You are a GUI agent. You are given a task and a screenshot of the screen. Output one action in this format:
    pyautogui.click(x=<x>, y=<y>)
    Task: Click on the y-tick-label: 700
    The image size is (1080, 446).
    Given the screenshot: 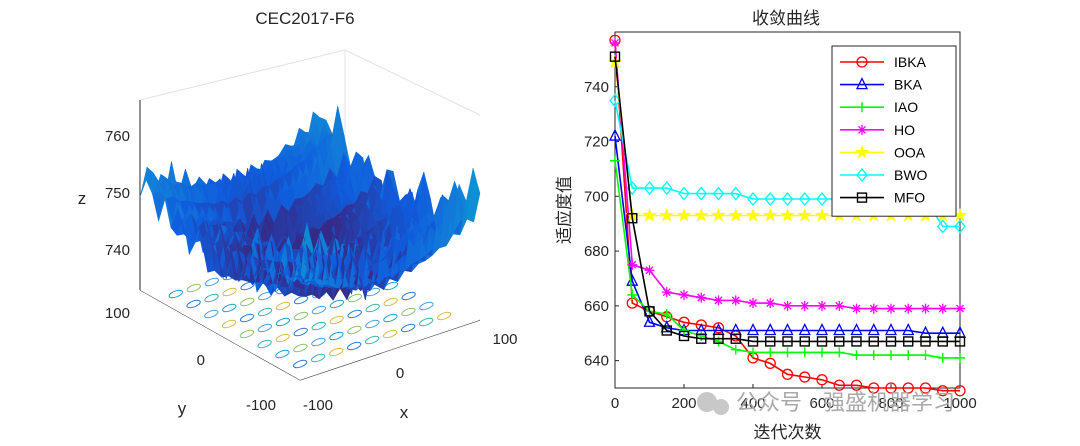 What is the action you would take?
    pyautogui.click(x=596, y=196)
    